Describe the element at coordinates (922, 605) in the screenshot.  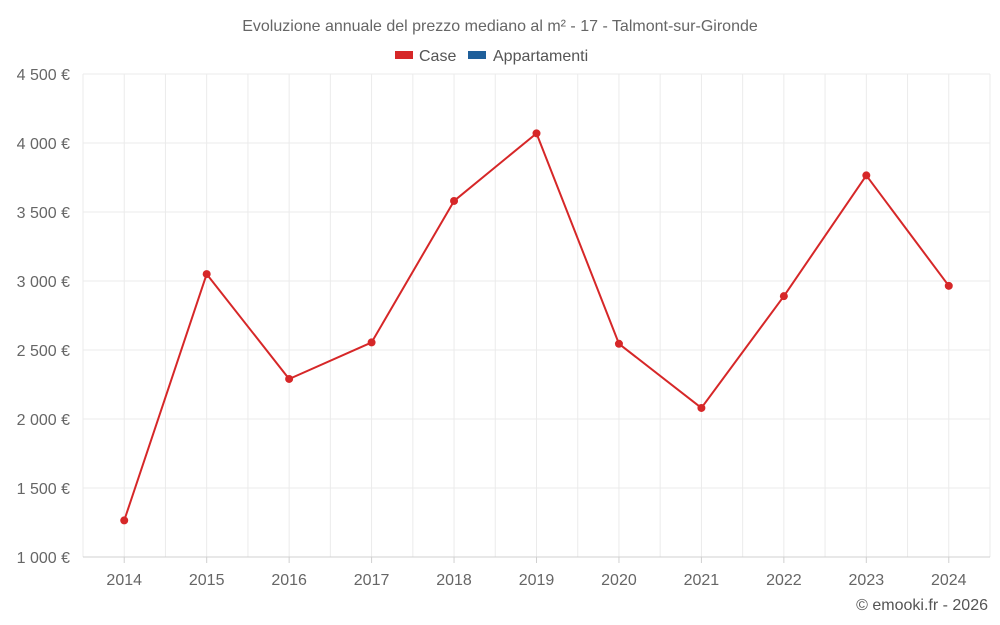
I see `credit-text: © emooki.fr - 2026` at that location.